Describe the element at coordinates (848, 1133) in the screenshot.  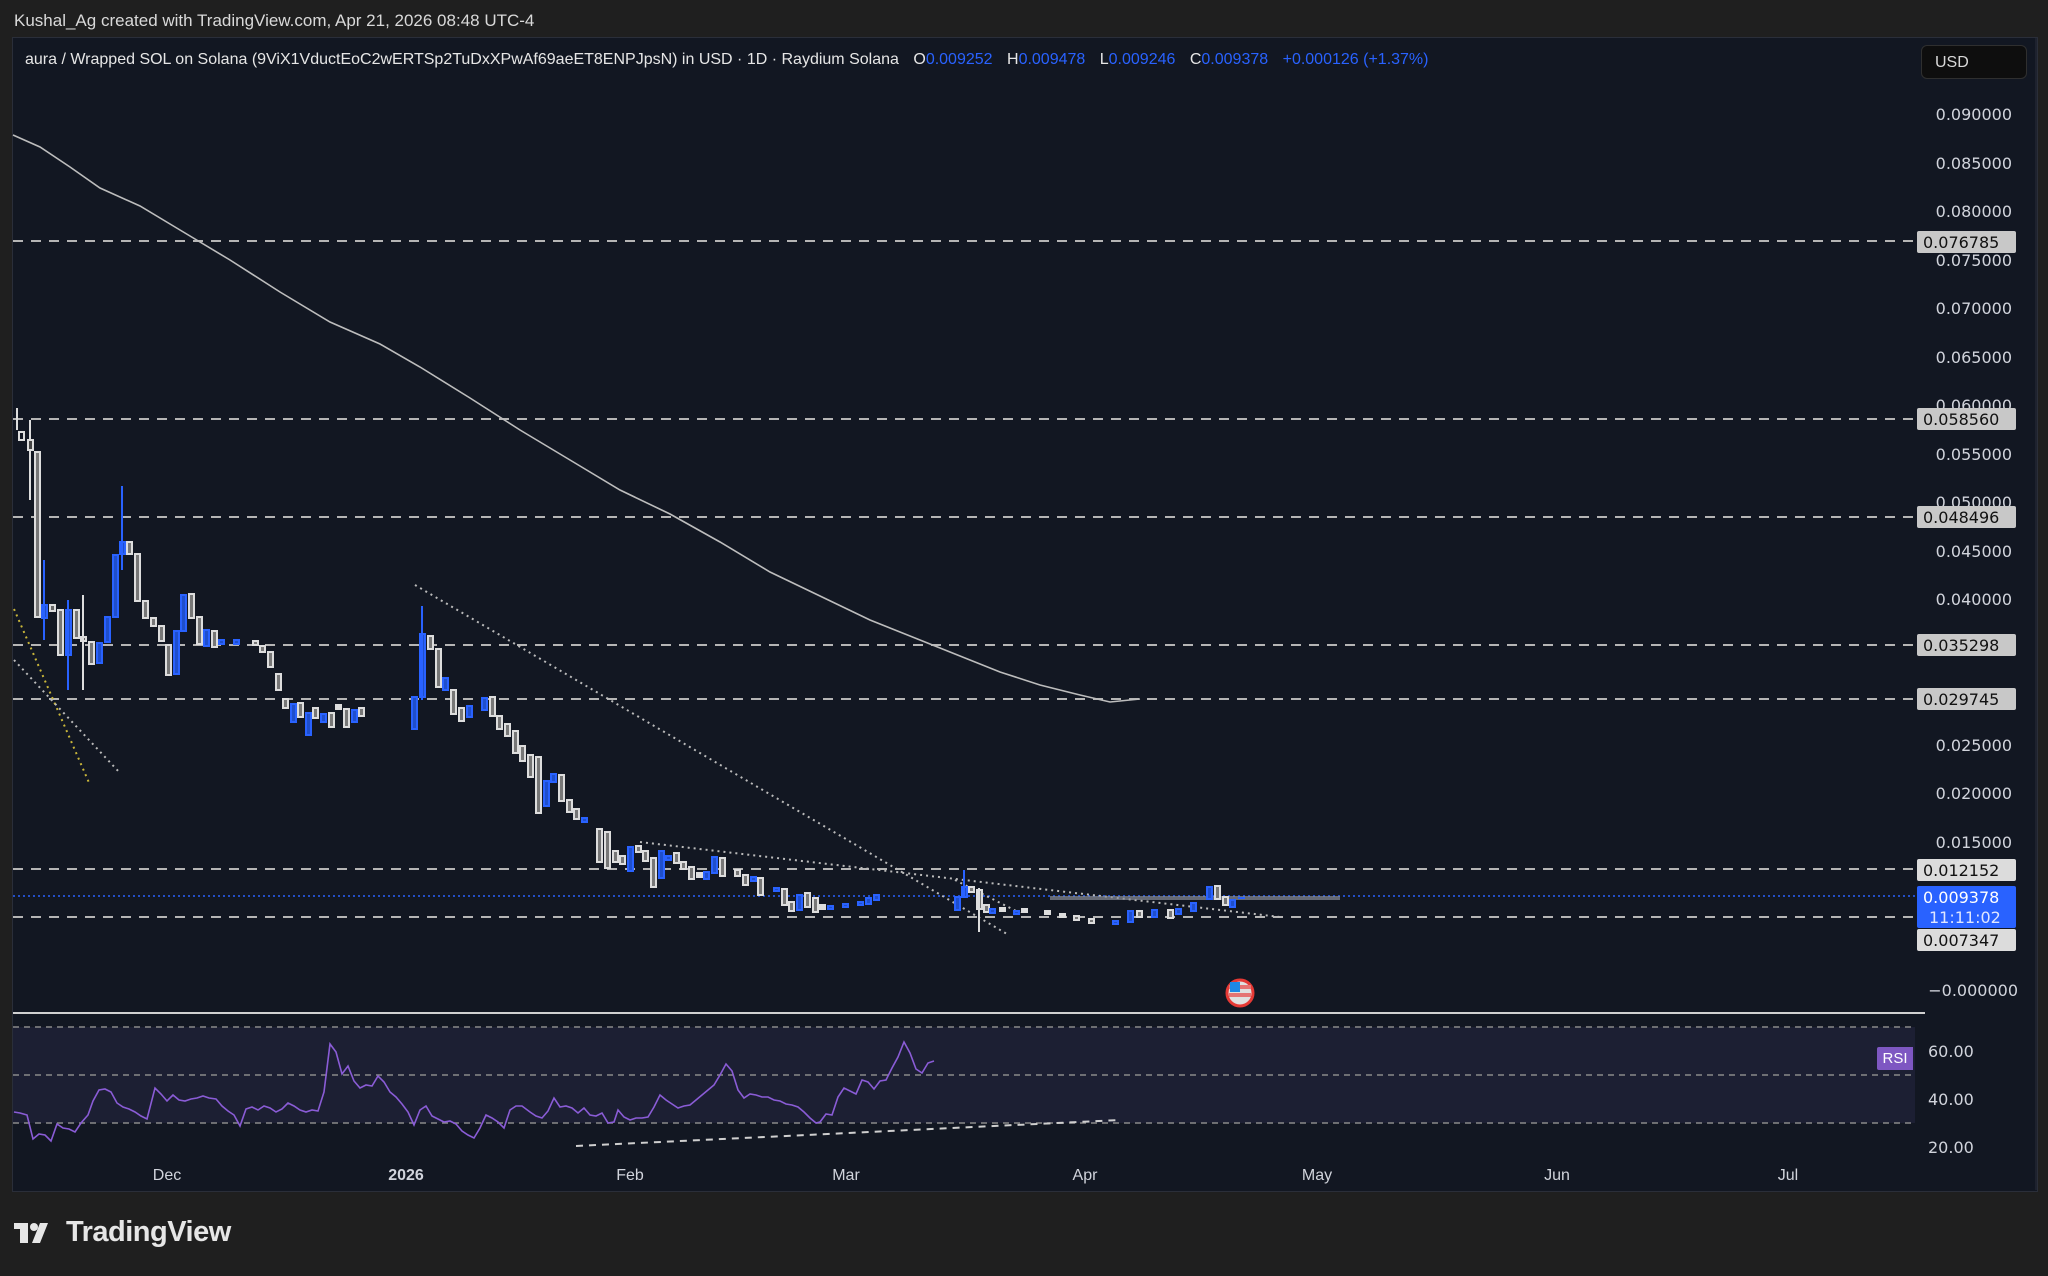
I see `rsi-divergence-line` at that location.